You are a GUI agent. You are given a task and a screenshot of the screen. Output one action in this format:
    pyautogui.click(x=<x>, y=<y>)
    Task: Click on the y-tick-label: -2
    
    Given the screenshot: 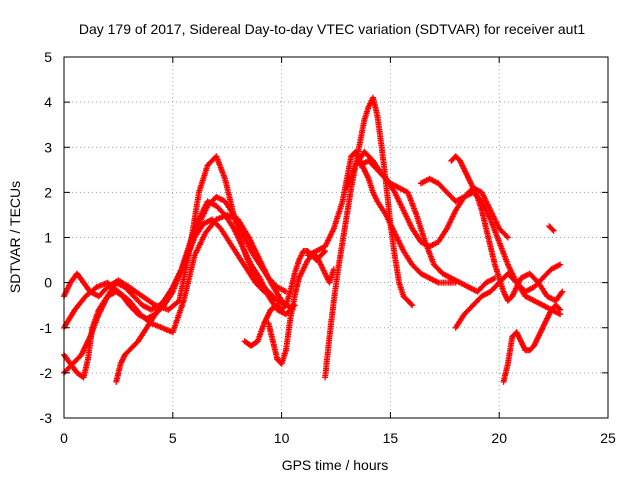 What is the action you would take?
    pyautogui.click(x=46, y=373)
    